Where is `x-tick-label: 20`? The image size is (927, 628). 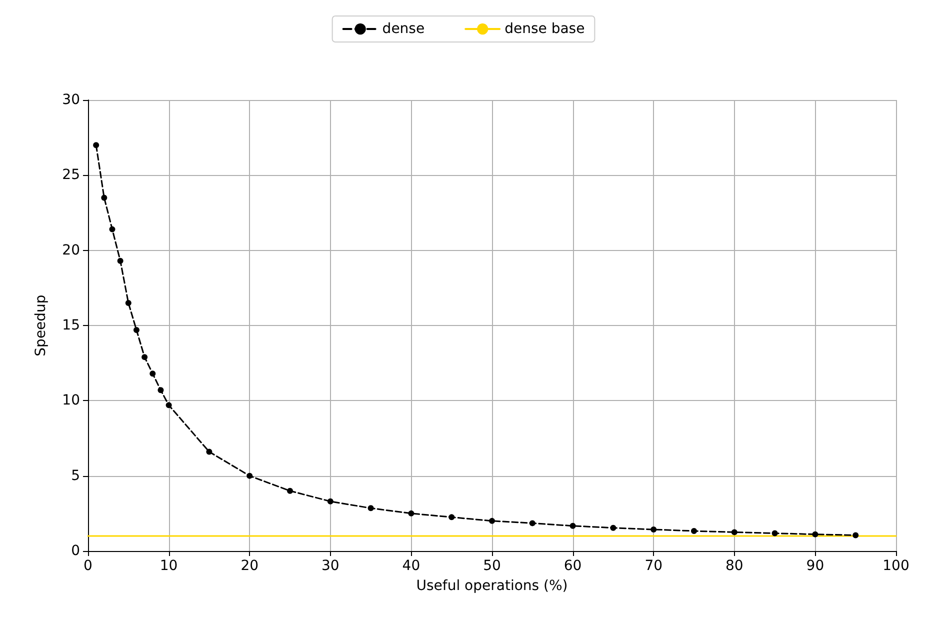
x-tick-label: 20 is located at coordinates (249, 566).